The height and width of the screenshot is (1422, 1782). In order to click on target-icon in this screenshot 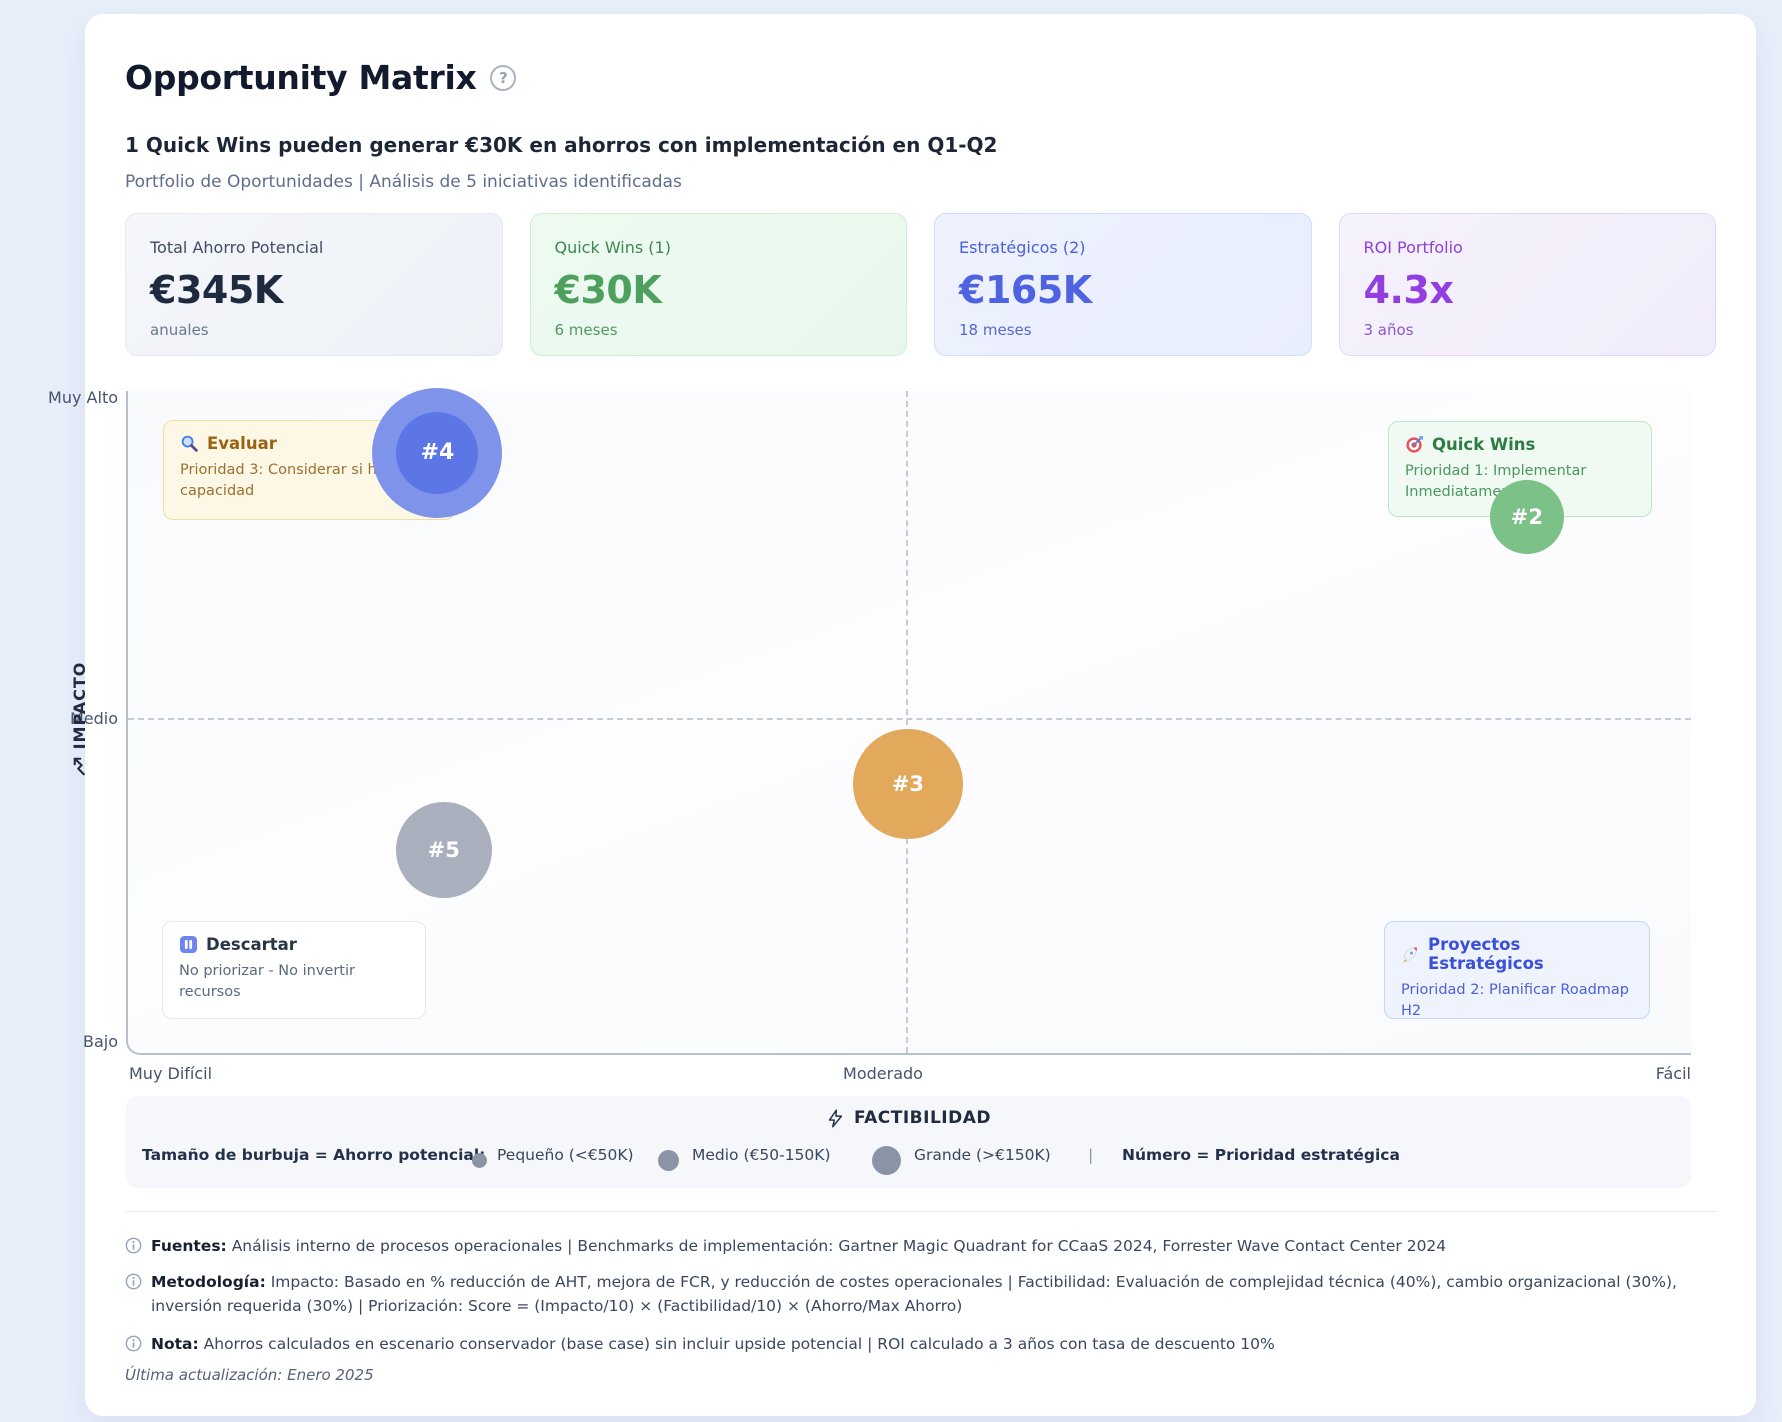, I will do `click(1415, 444)`.